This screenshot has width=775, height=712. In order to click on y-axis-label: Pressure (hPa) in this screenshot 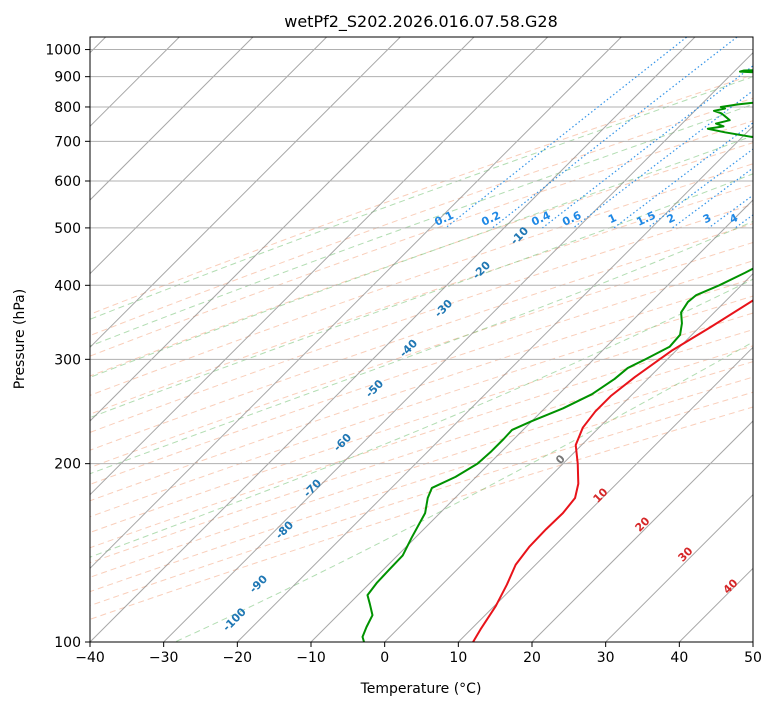, I will do `click(20, 339)`.